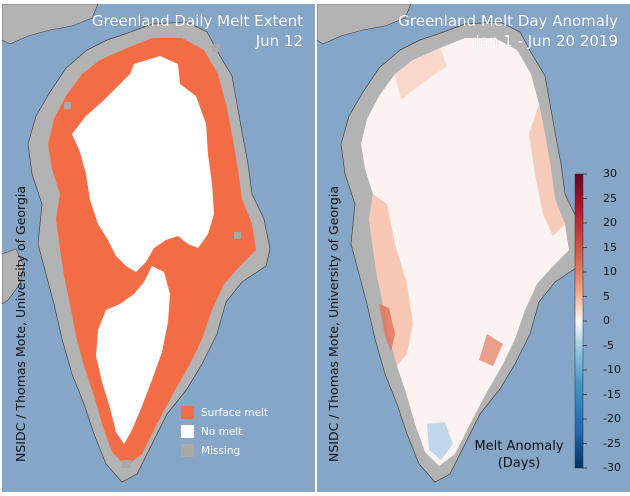  Describe the element at coordinates (222, 431) in the screenshot. I see `legend-label: No melt` at that location.